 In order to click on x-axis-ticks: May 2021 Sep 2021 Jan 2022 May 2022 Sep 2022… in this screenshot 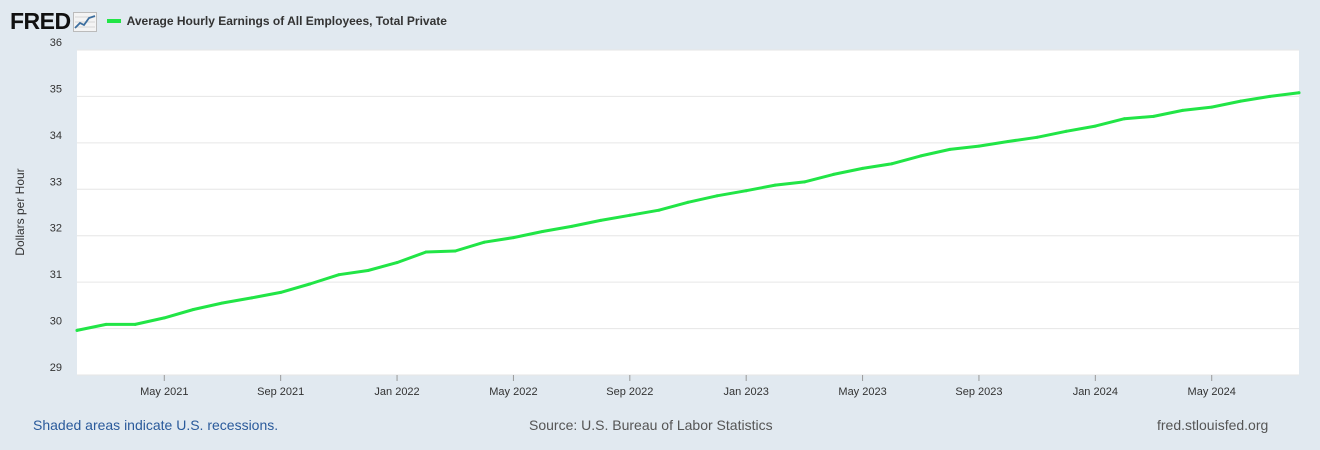, I will do `click(688, 386)`.